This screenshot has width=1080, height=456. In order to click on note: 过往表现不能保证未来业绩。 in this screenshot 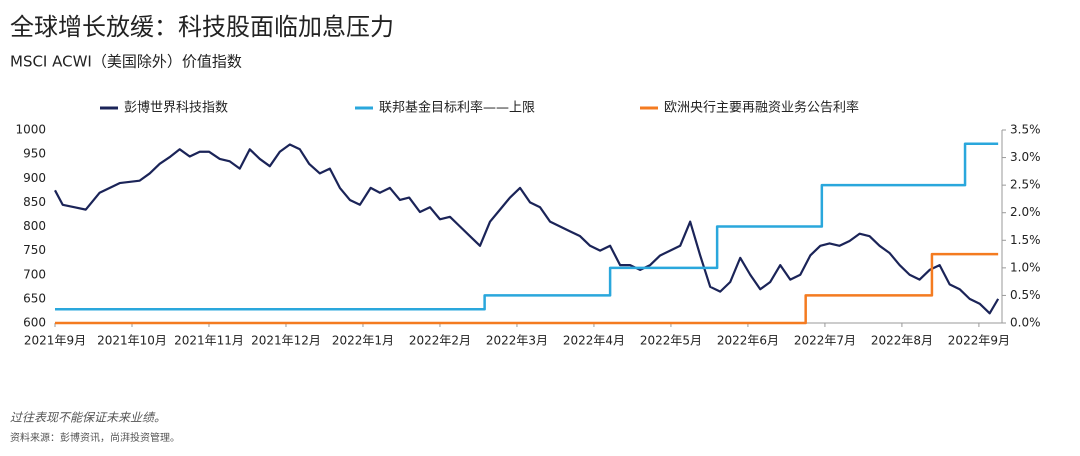, I will do `click(88, 418)`.